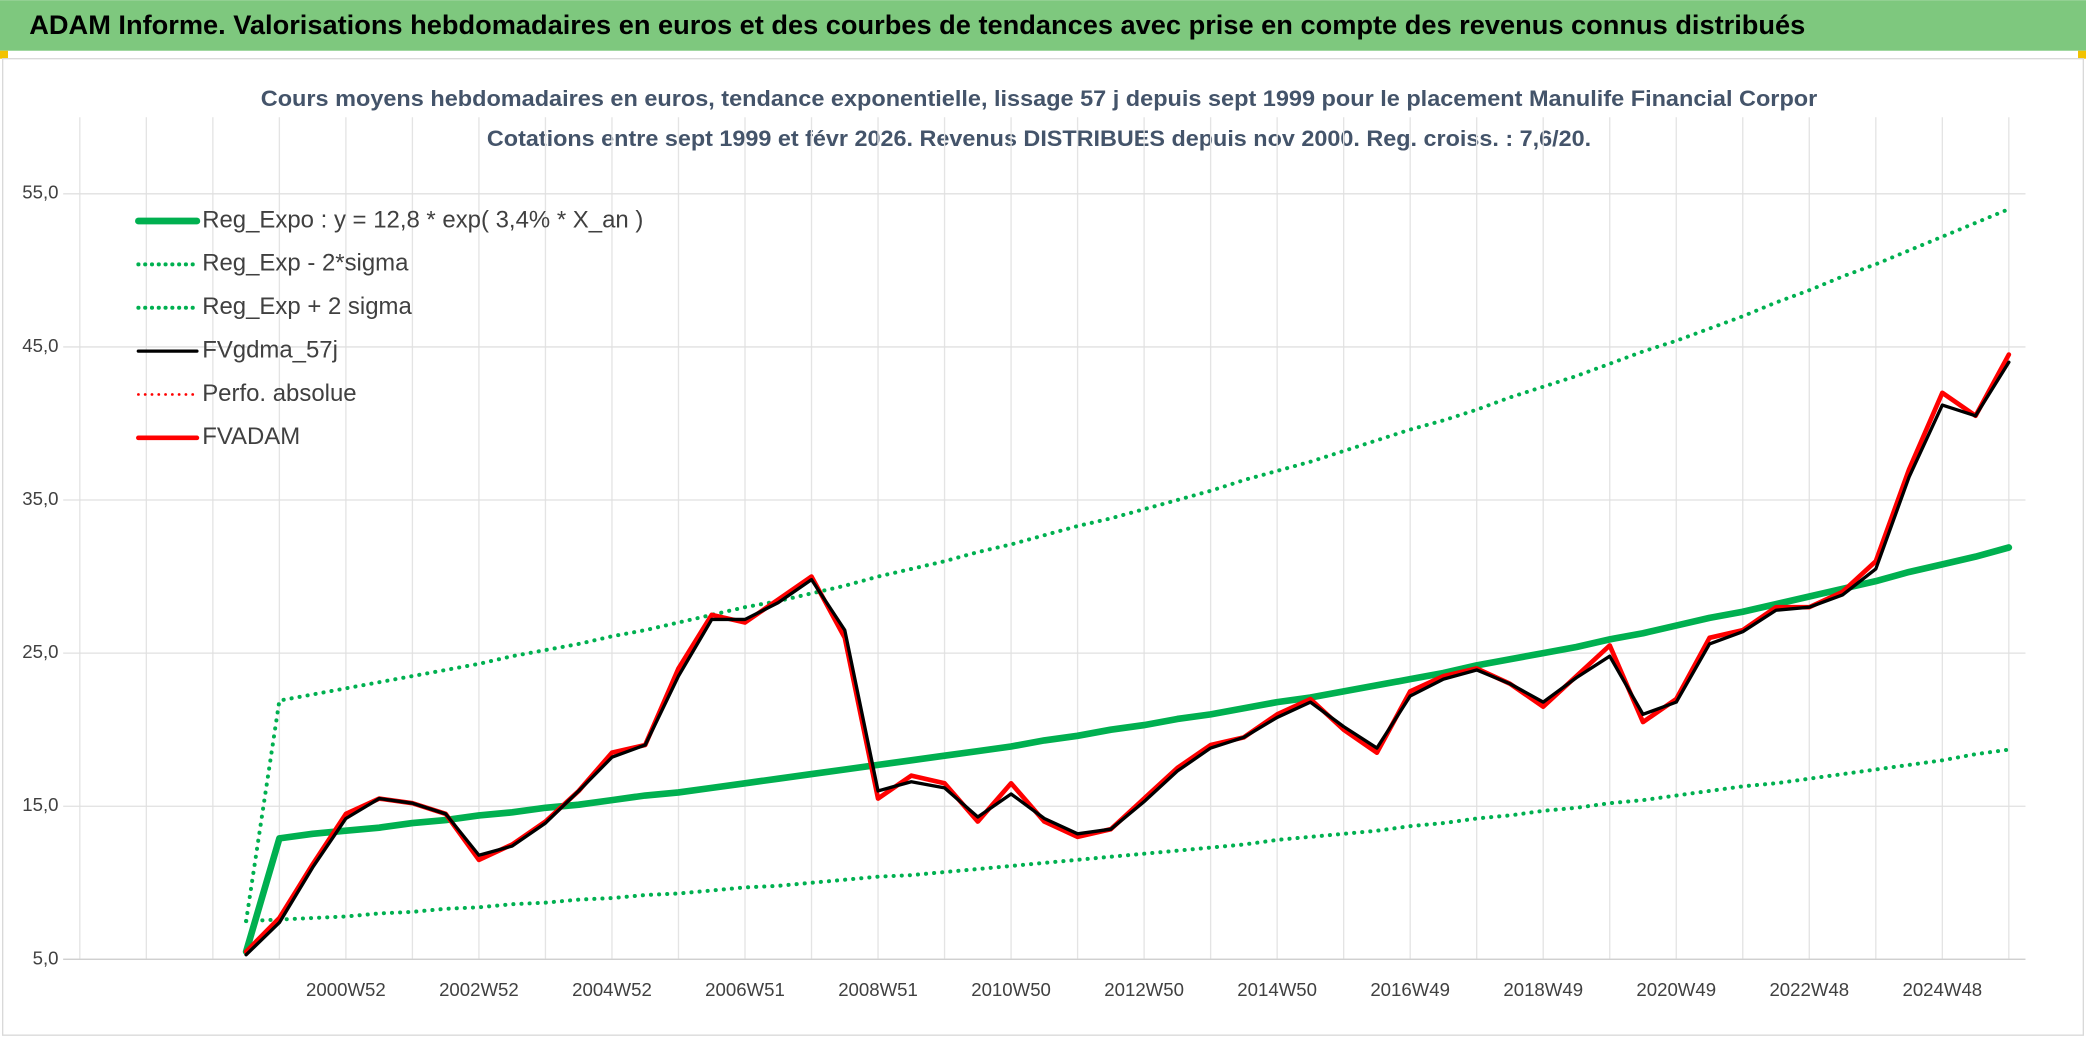  I want to click on legend-label: FVgdma_57j, so click(270, 349).